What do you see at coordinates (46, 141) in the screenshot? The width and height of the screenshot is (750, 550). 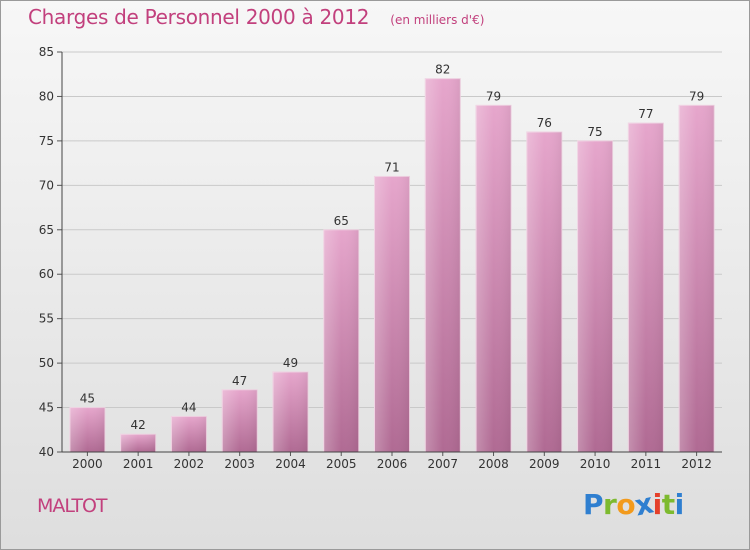 I see `y-tick-label: 75` at bounding box center [46, 141].